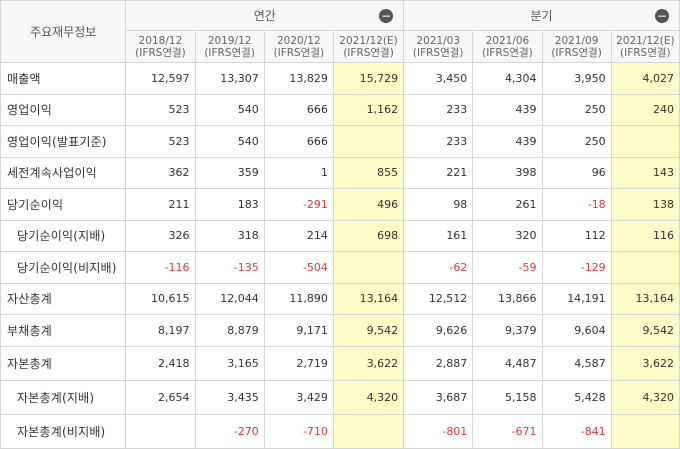 This screenshot has height=449, width=680. What do you see at coordinates (298, 363) in the screenshot?
I see `value-cell: 2,719` at bounding box center [298, 363].